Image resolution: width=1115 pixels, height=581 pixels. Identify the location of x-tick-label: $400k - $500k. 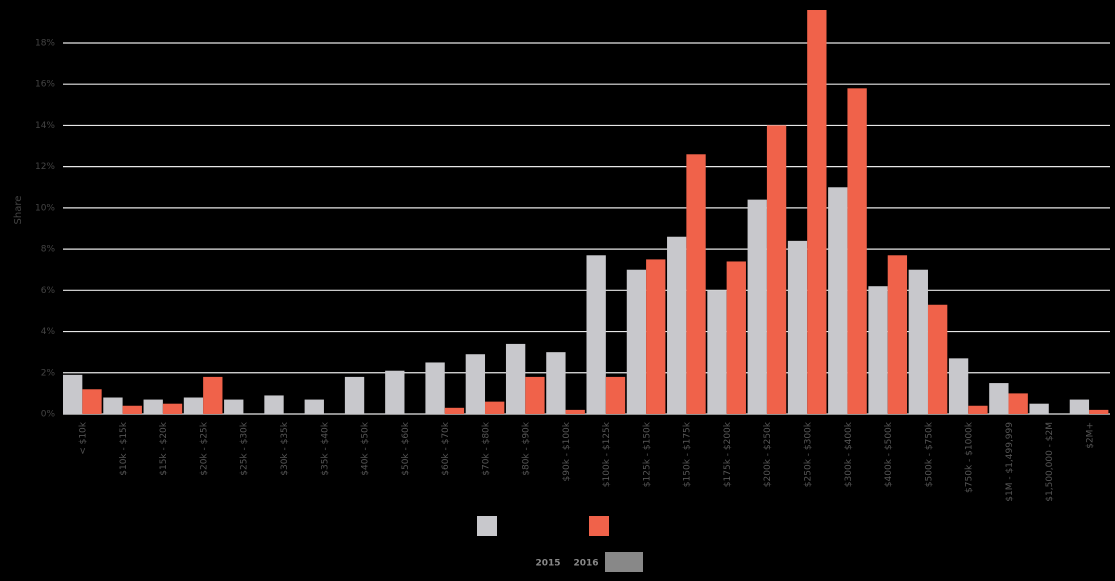
(889, 454).